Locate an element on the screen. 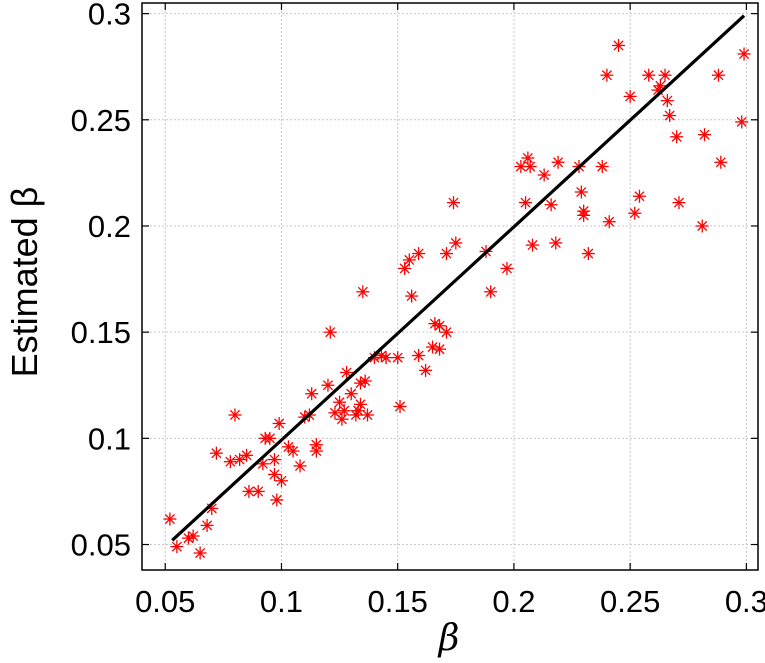 This screenshot has width=765, height=663. x-tick-label: 0.1 is located at coordinates (281, 601).